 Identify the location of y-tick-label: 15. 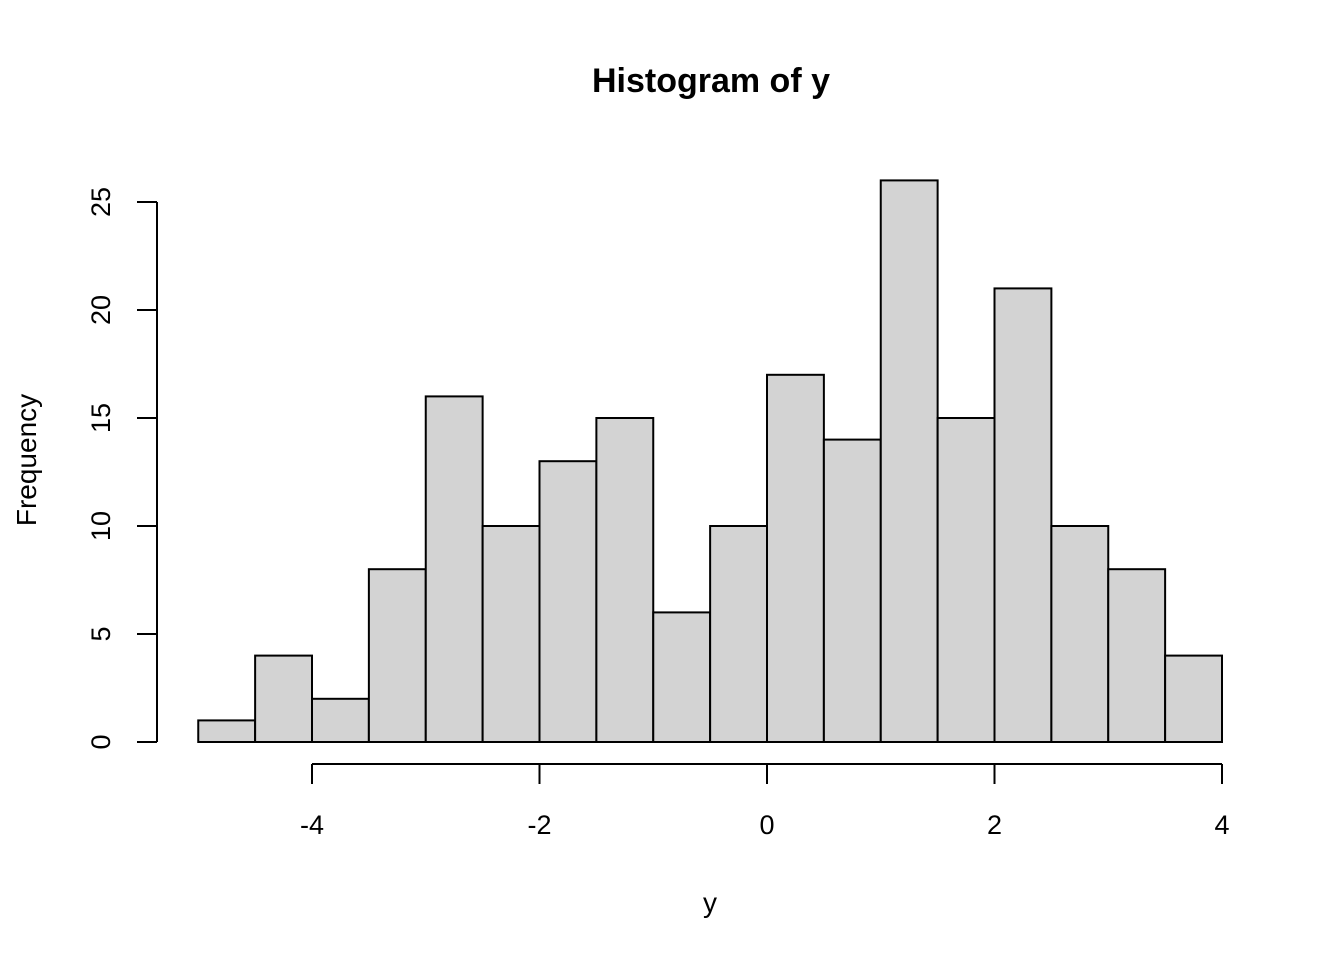
(101, 418).